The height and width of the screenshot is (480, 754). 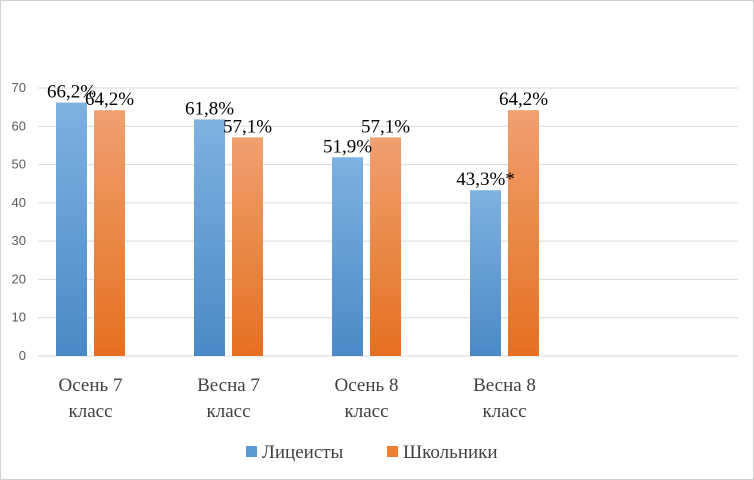 I want to click on y-tick-label: 10, so click(x=19, y=317).